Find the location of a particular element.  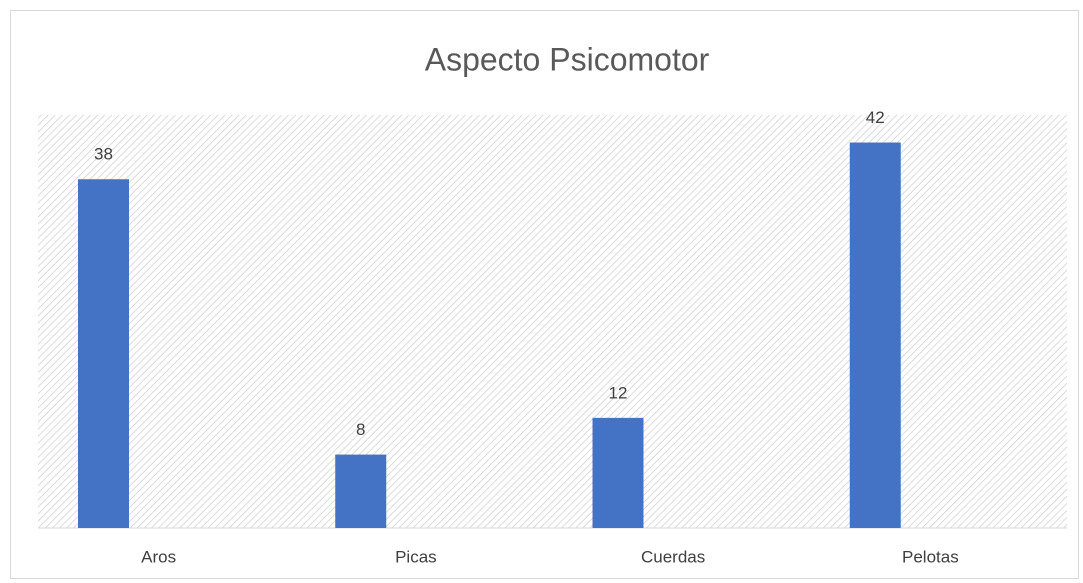

x-tick-label: Cuerdas is located at coordinates (673, 556).